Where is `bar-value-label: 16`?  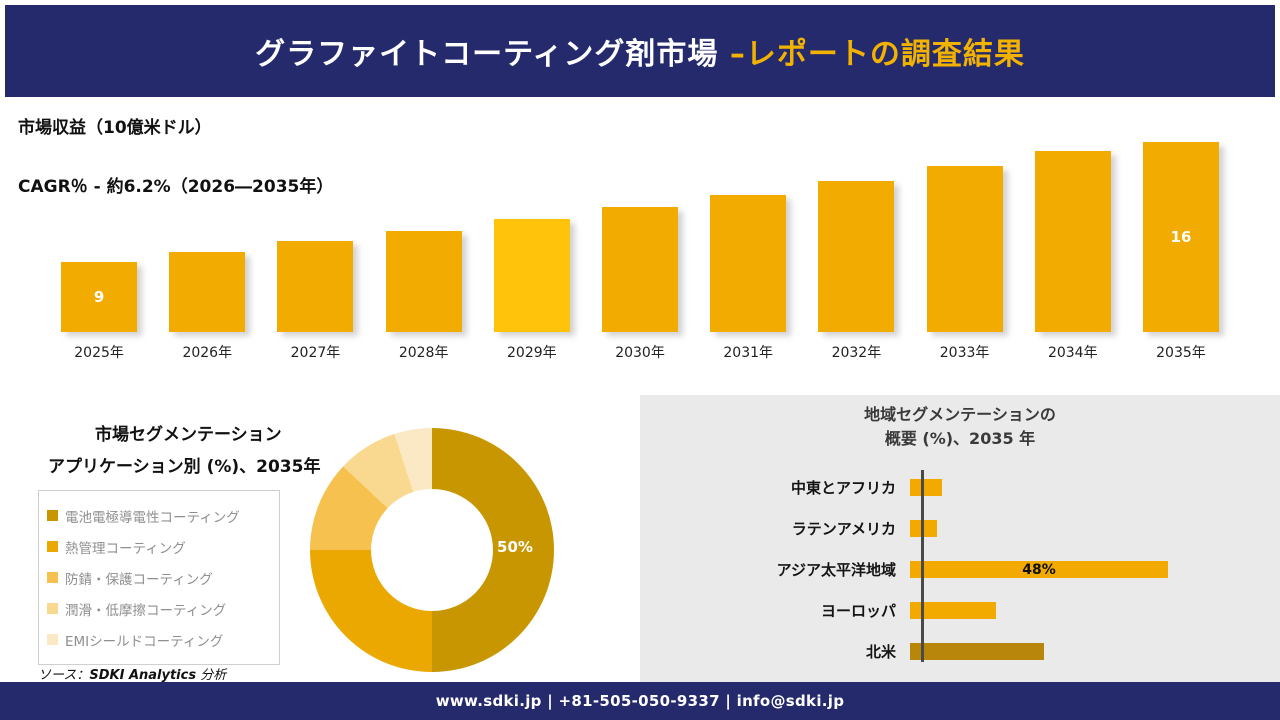
bar-value-label: 16 is located at coordinates (1181, 237).